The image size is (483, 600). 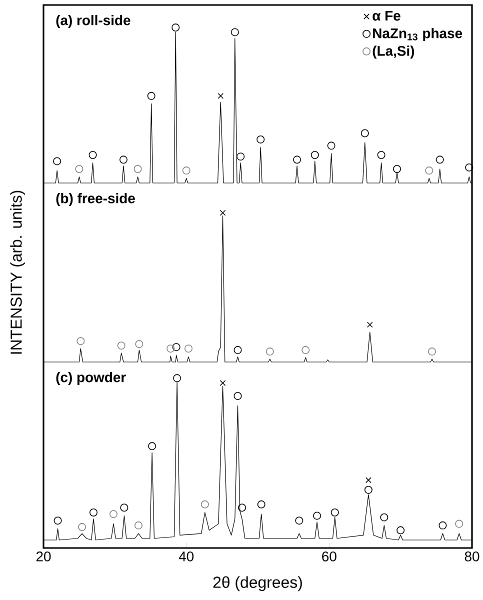 I want to click on x-tick-label: 20, so click(x=43, y=557).